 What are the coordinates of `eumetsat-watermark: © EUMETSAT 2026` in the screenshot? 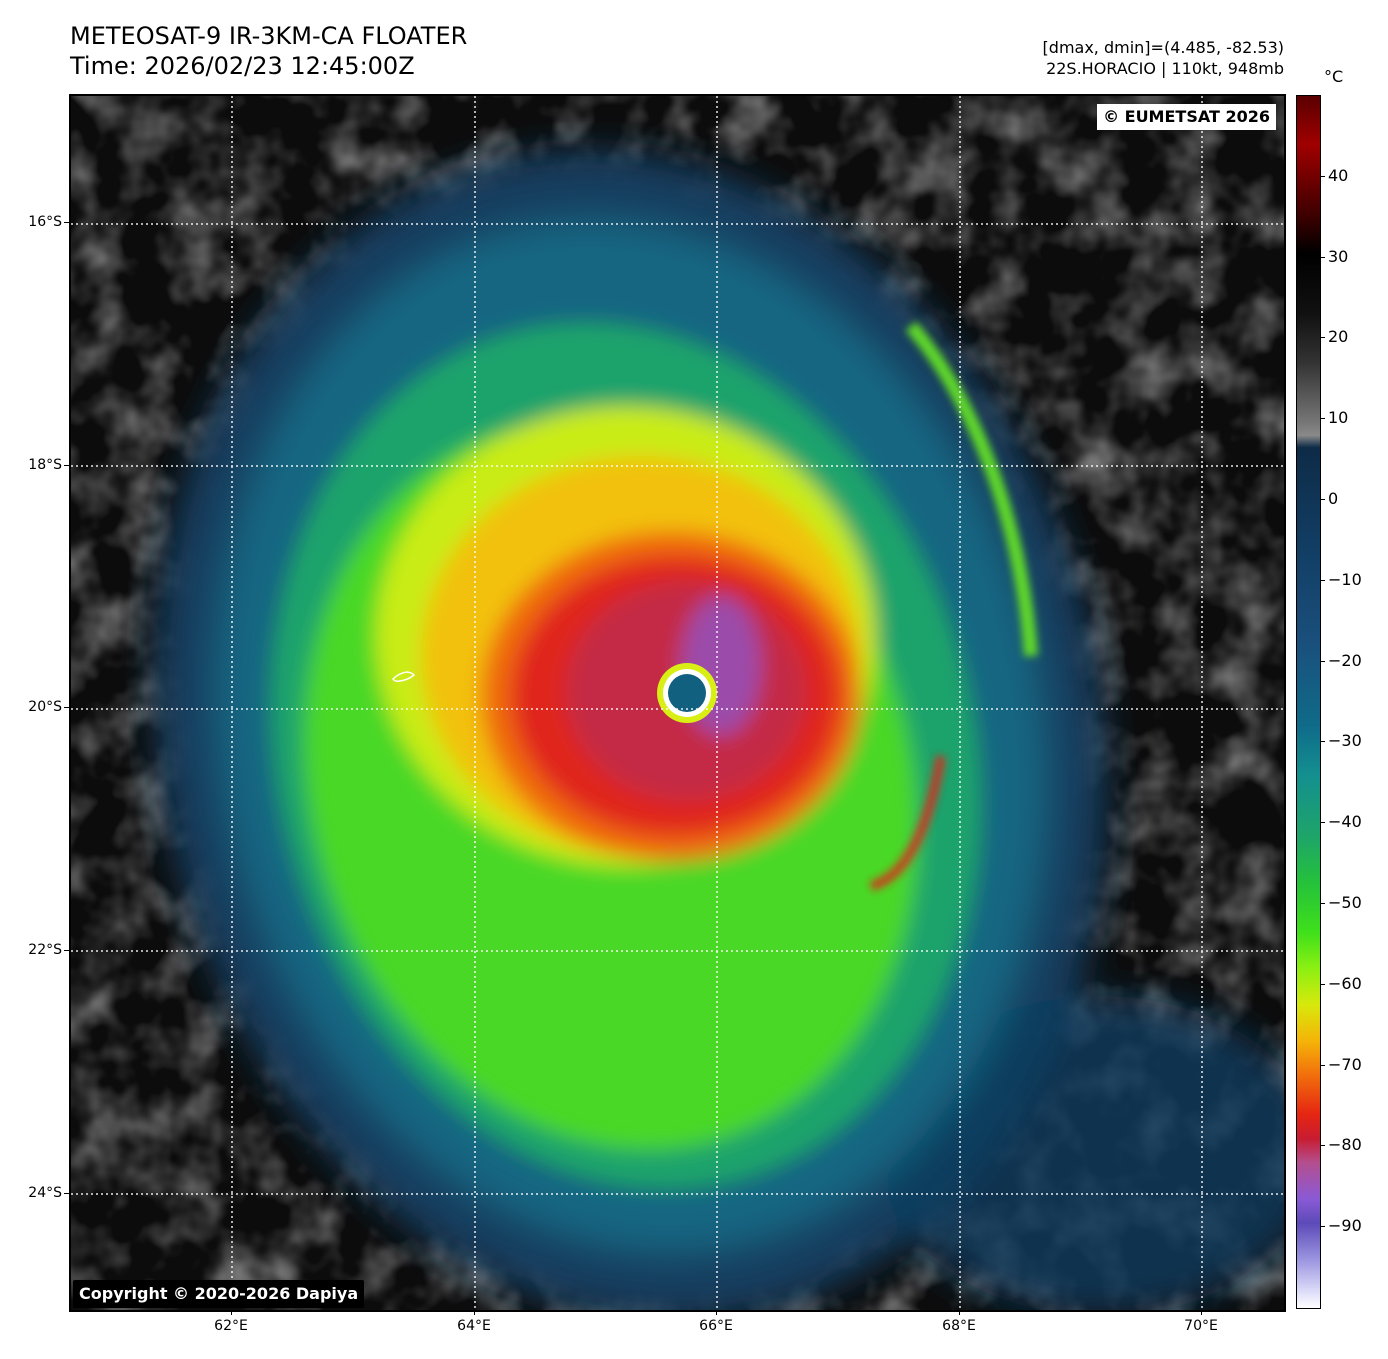 It's located at (1186, 117).